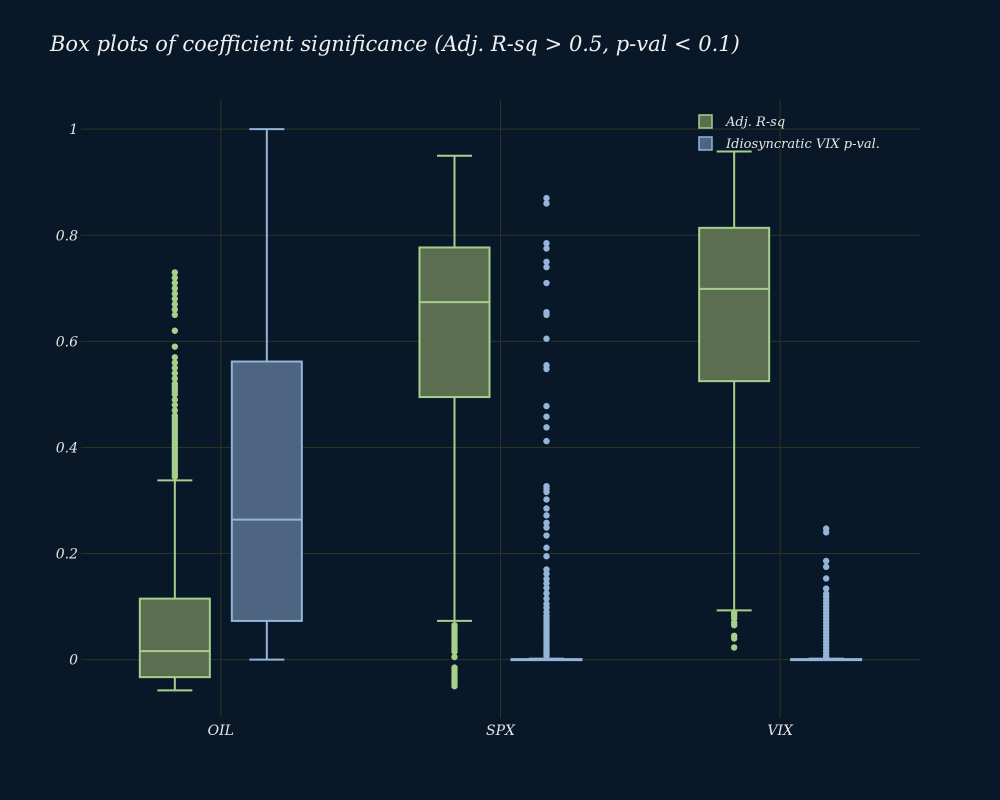 The height and width of the screenshot is (800, 1000). Describe the element at coordinates (826, 593) in the screenshot. I see `box-vix-vix-p-val` at that location.